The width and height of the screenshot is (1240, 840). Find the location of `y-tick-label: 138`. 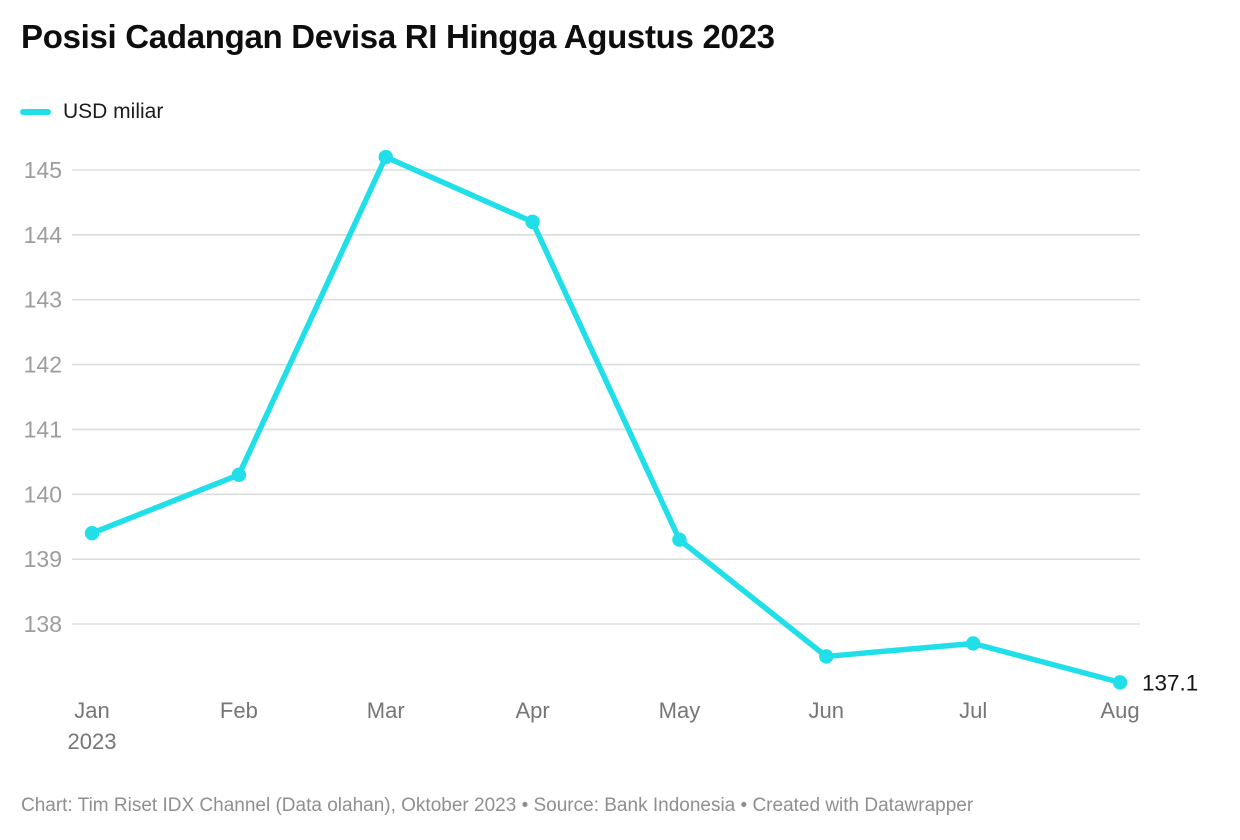

y-tick-label: 138 is located at coordinates (43, 624).